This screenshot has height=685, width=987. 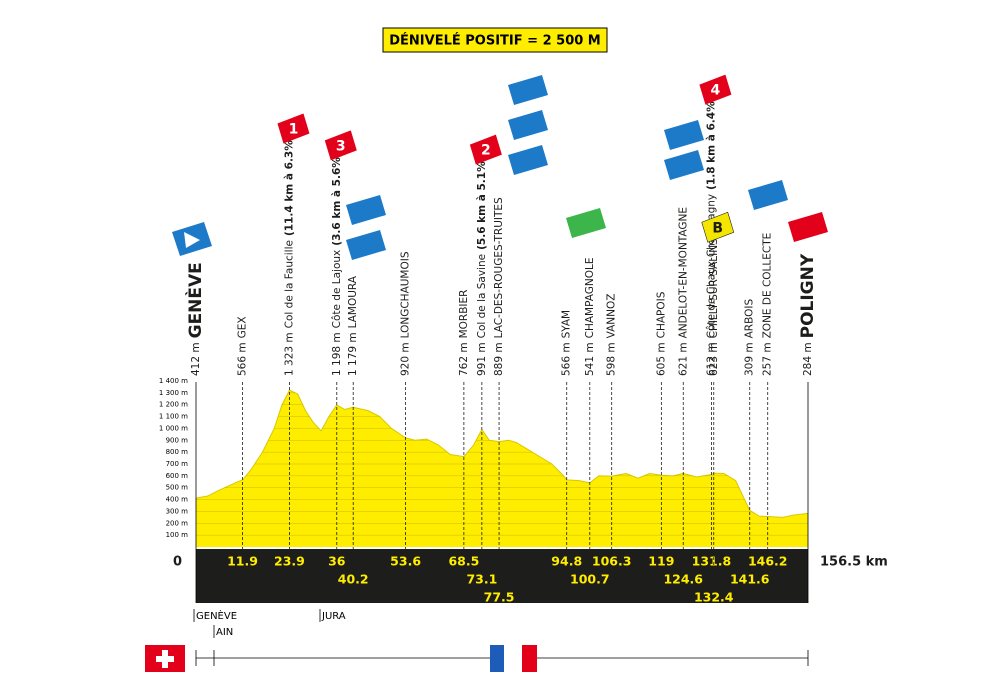 I want to click on waypoint-label: 621 m ANDELOT-EN-MONTAGNE, so click(x=683, y=291).